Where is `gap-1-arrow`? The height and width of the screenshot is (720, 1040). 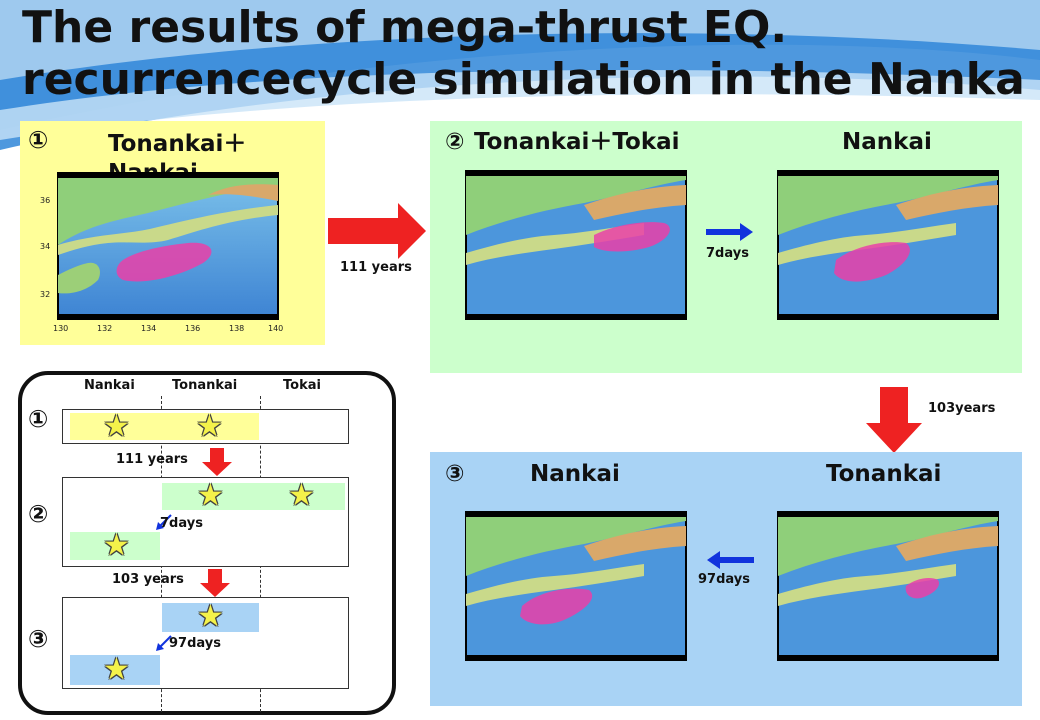
gap-1-arrow is located at coordinates (217, 462).